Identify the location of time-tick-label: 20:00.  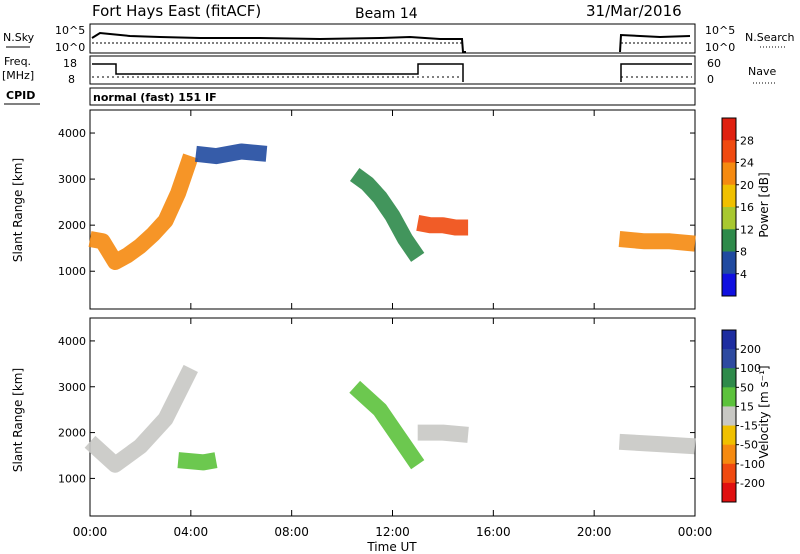
(594, 532).